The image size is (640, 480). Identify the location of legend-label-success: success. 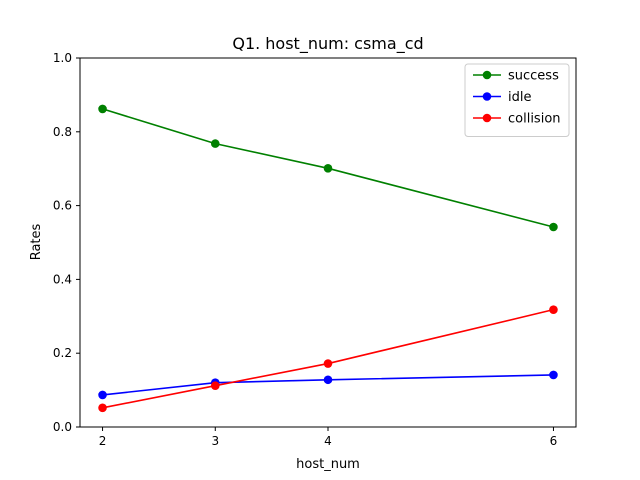
(533, 76).